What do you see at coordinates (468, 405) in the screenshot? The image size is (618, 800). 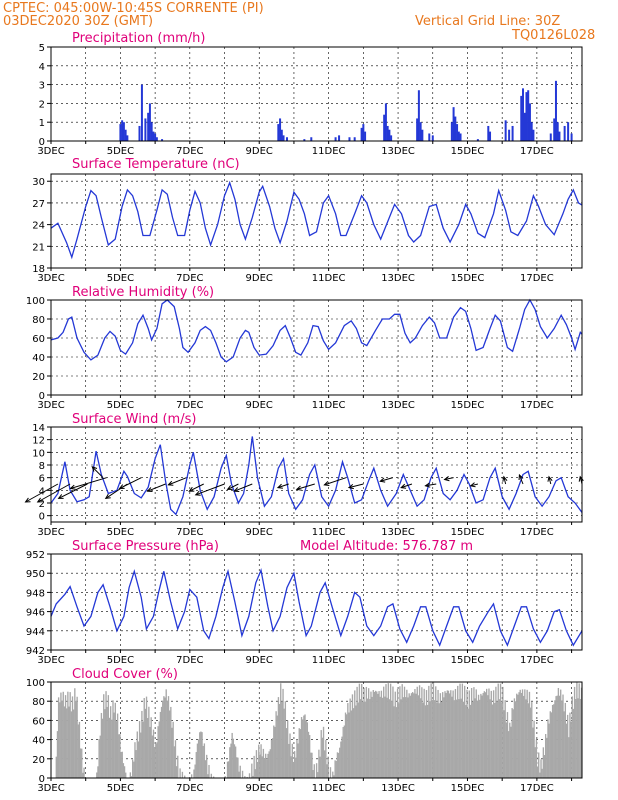 I see `x-tick-label: 15DEC` at bounding box center [468, 405].